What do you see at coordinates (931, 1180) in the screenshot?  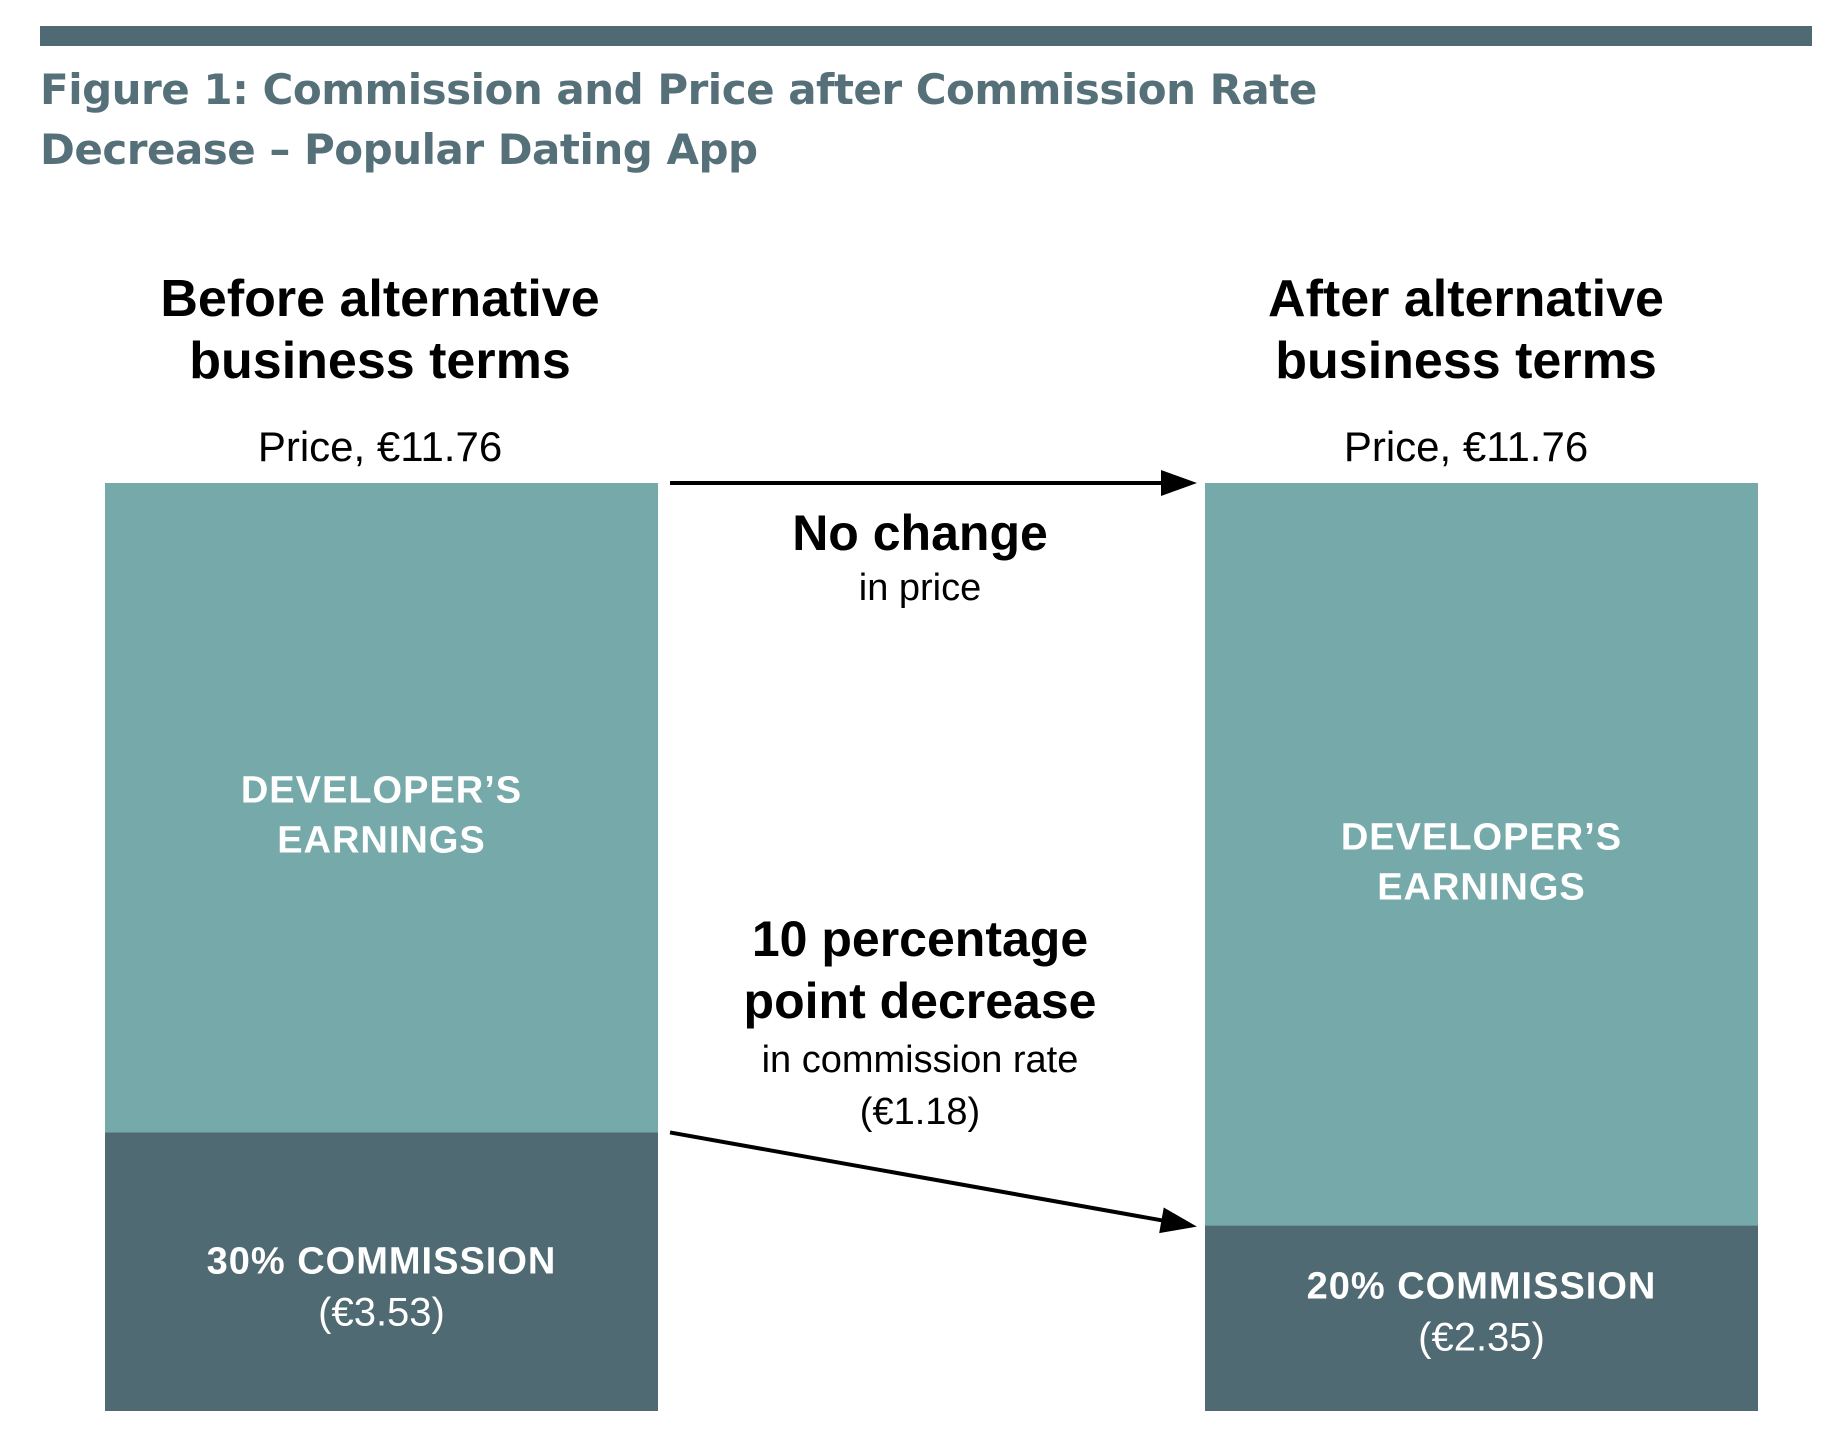 I see `commission-arrow` at bounding box center [931, 1180].